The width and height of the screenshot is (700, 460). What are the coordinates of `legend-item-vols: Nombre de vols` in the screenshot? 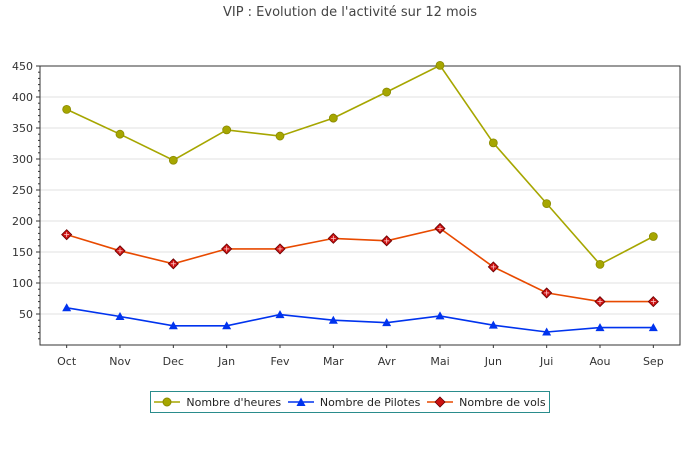 It's located at (486, 402).